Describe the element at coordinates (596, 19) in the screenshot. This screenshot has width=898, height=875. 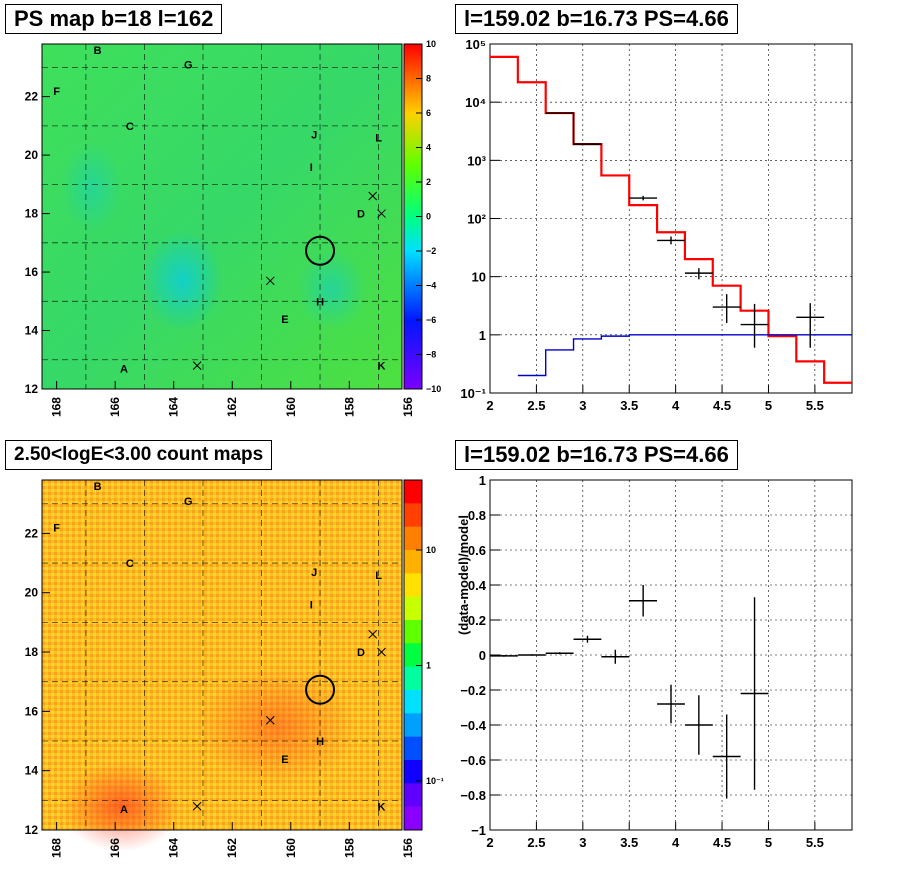
I see `spectrum-title: l=159.02 b=16.73 PS=4.66` at that location.